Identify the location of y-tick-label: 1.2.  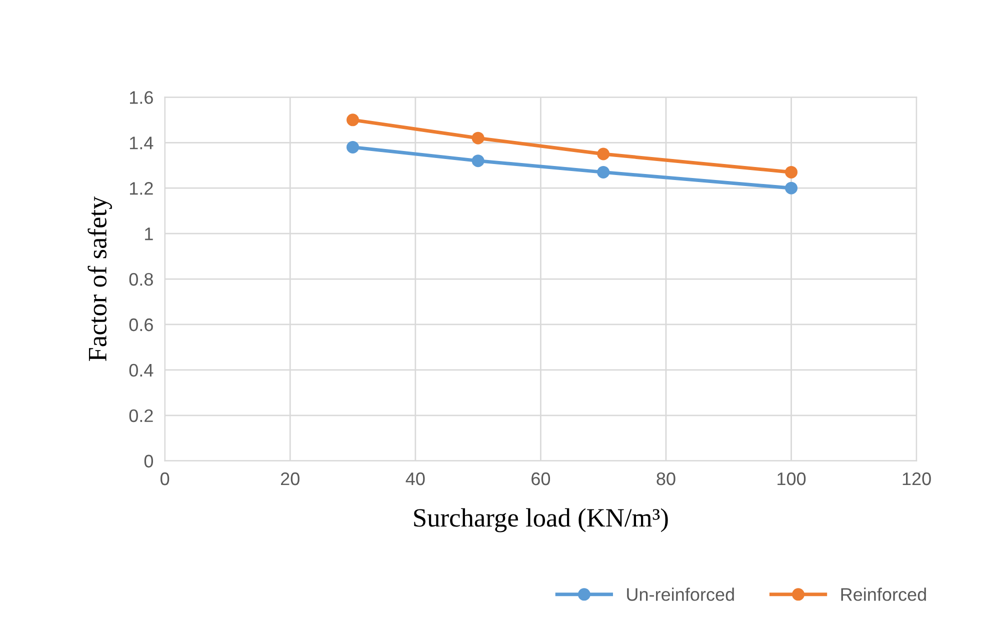
(141, 188).